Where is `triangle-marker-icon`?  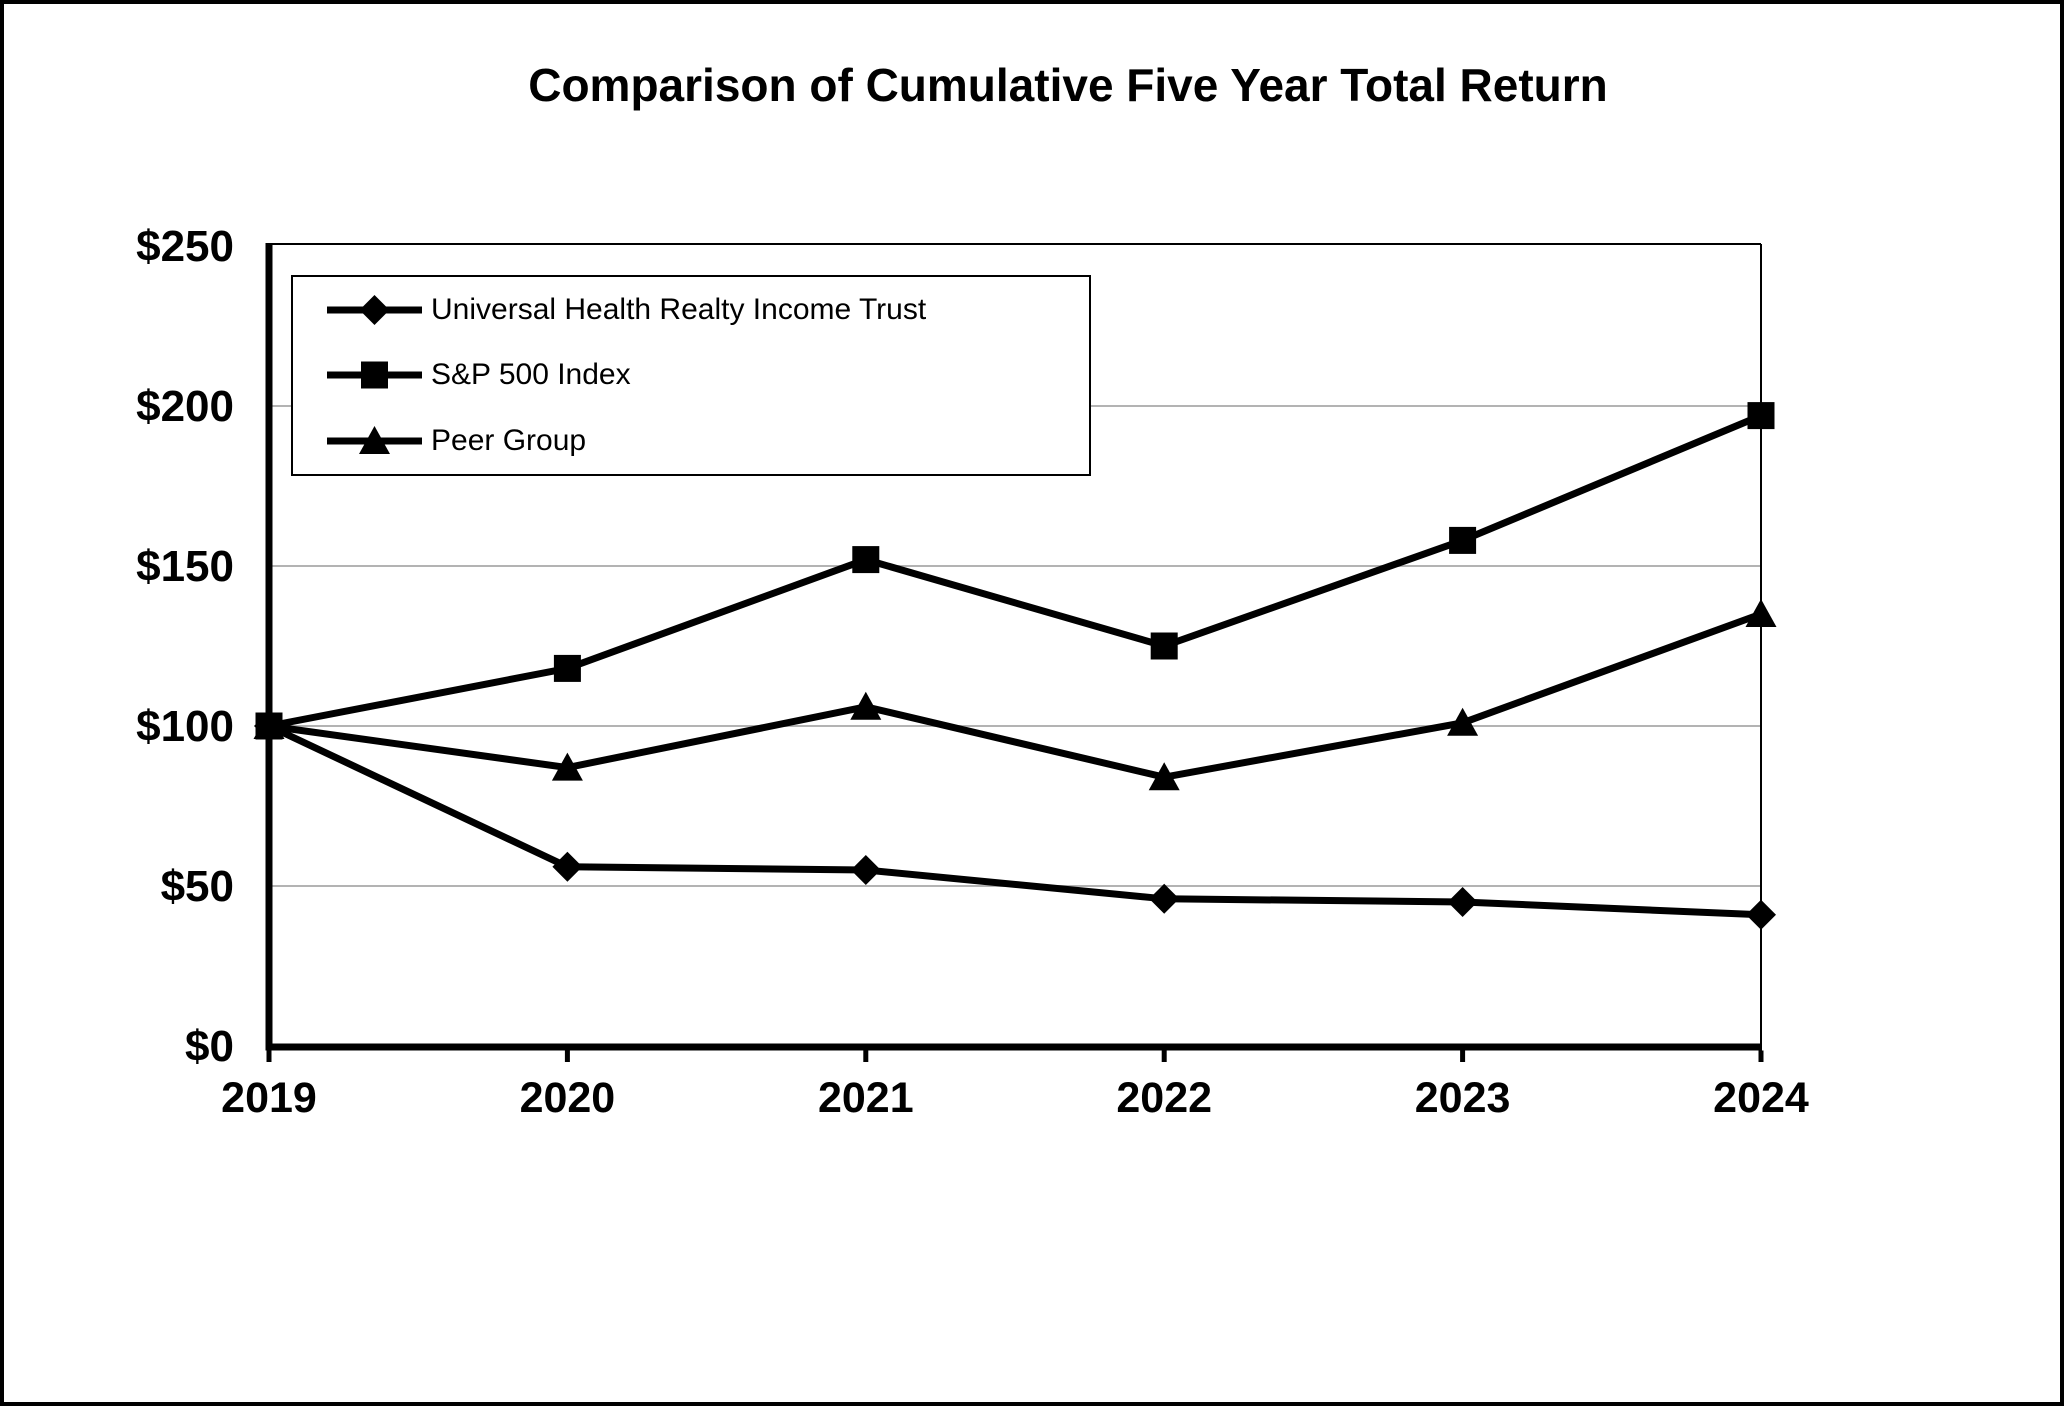
triangle-marker-icon is located at coordinates (374, 440).